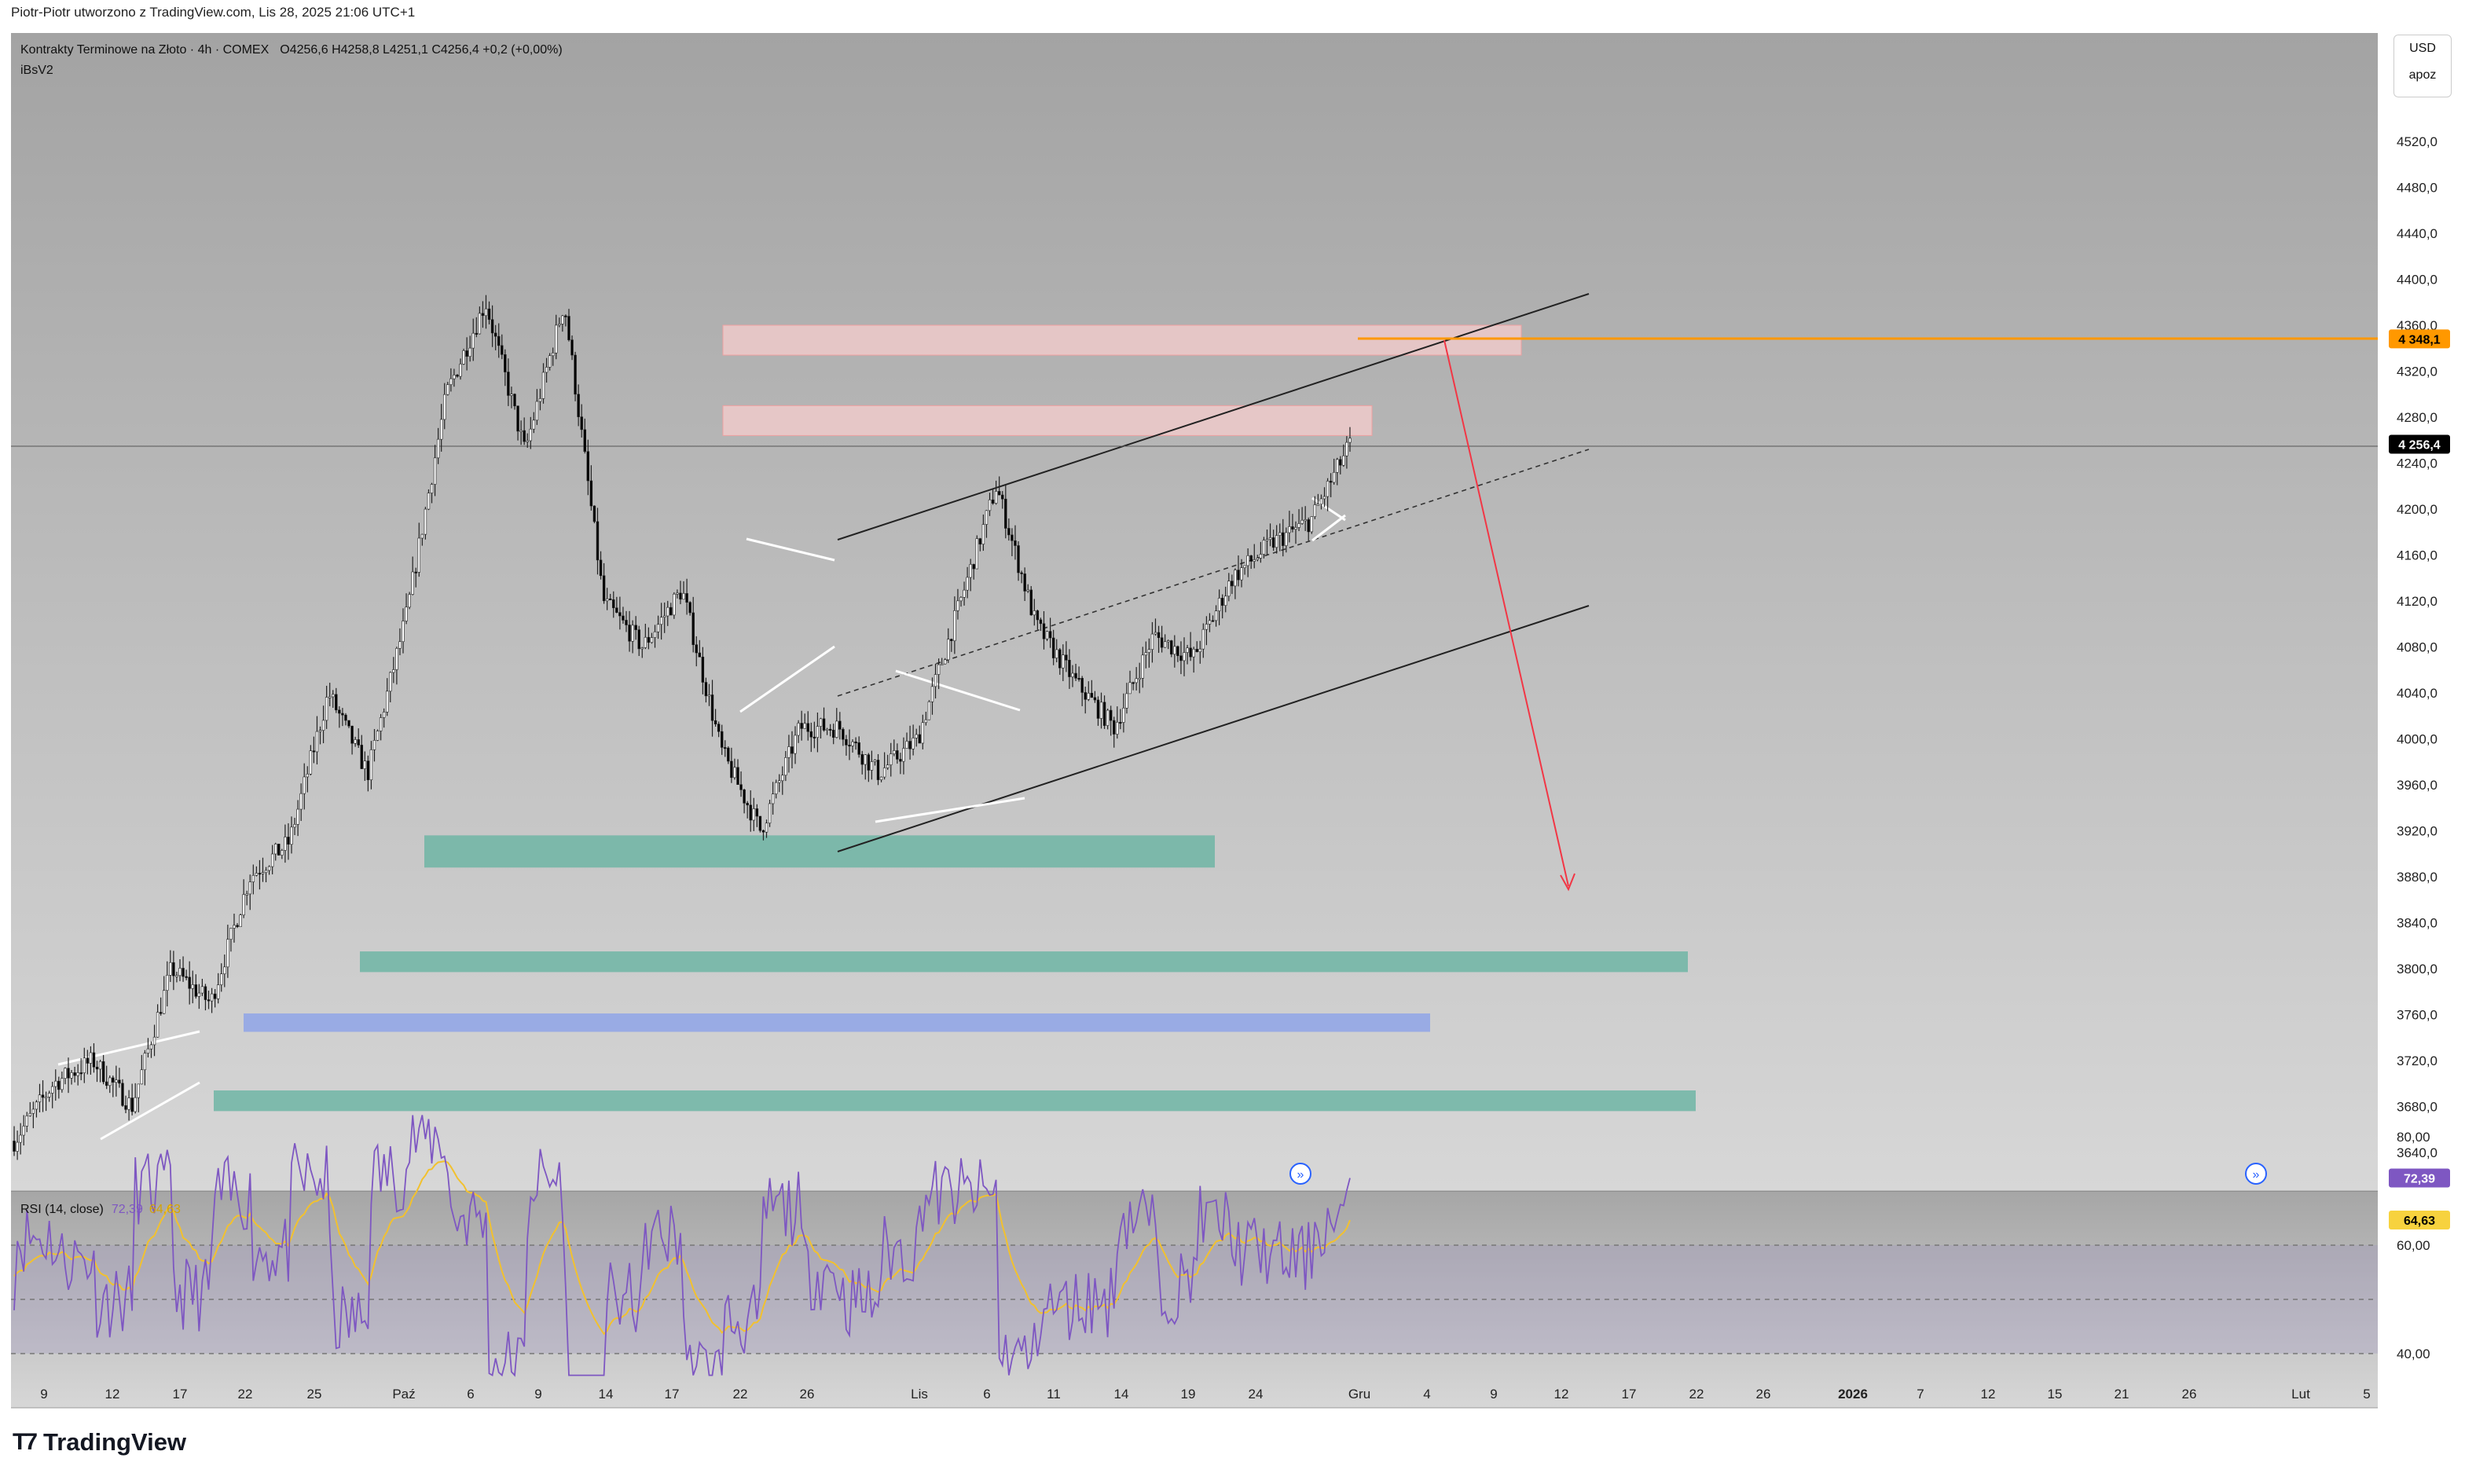  What do you see at coordinates (955, 1101) in the screenshot?
I see `zone-demand` at bounding box center [955, 1101].